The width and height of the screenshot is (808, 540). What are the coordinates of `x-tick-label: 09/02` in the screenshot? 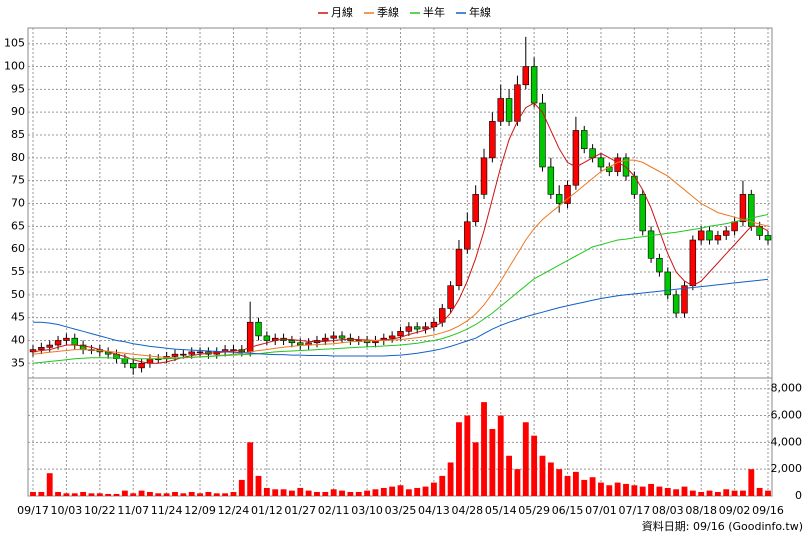 It's located at (735, 510).